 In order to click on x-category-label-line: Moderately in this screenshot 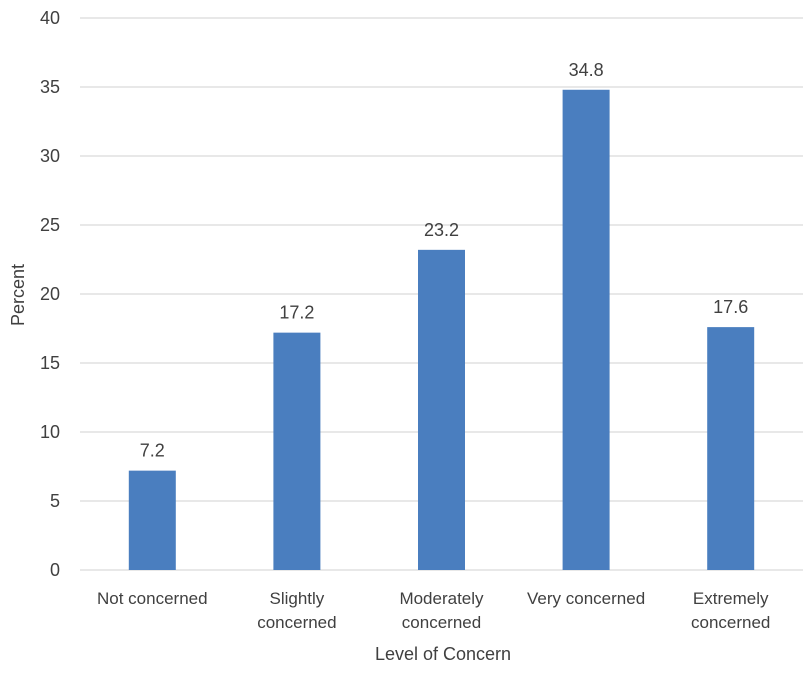, I will do `click(441, 598)`.